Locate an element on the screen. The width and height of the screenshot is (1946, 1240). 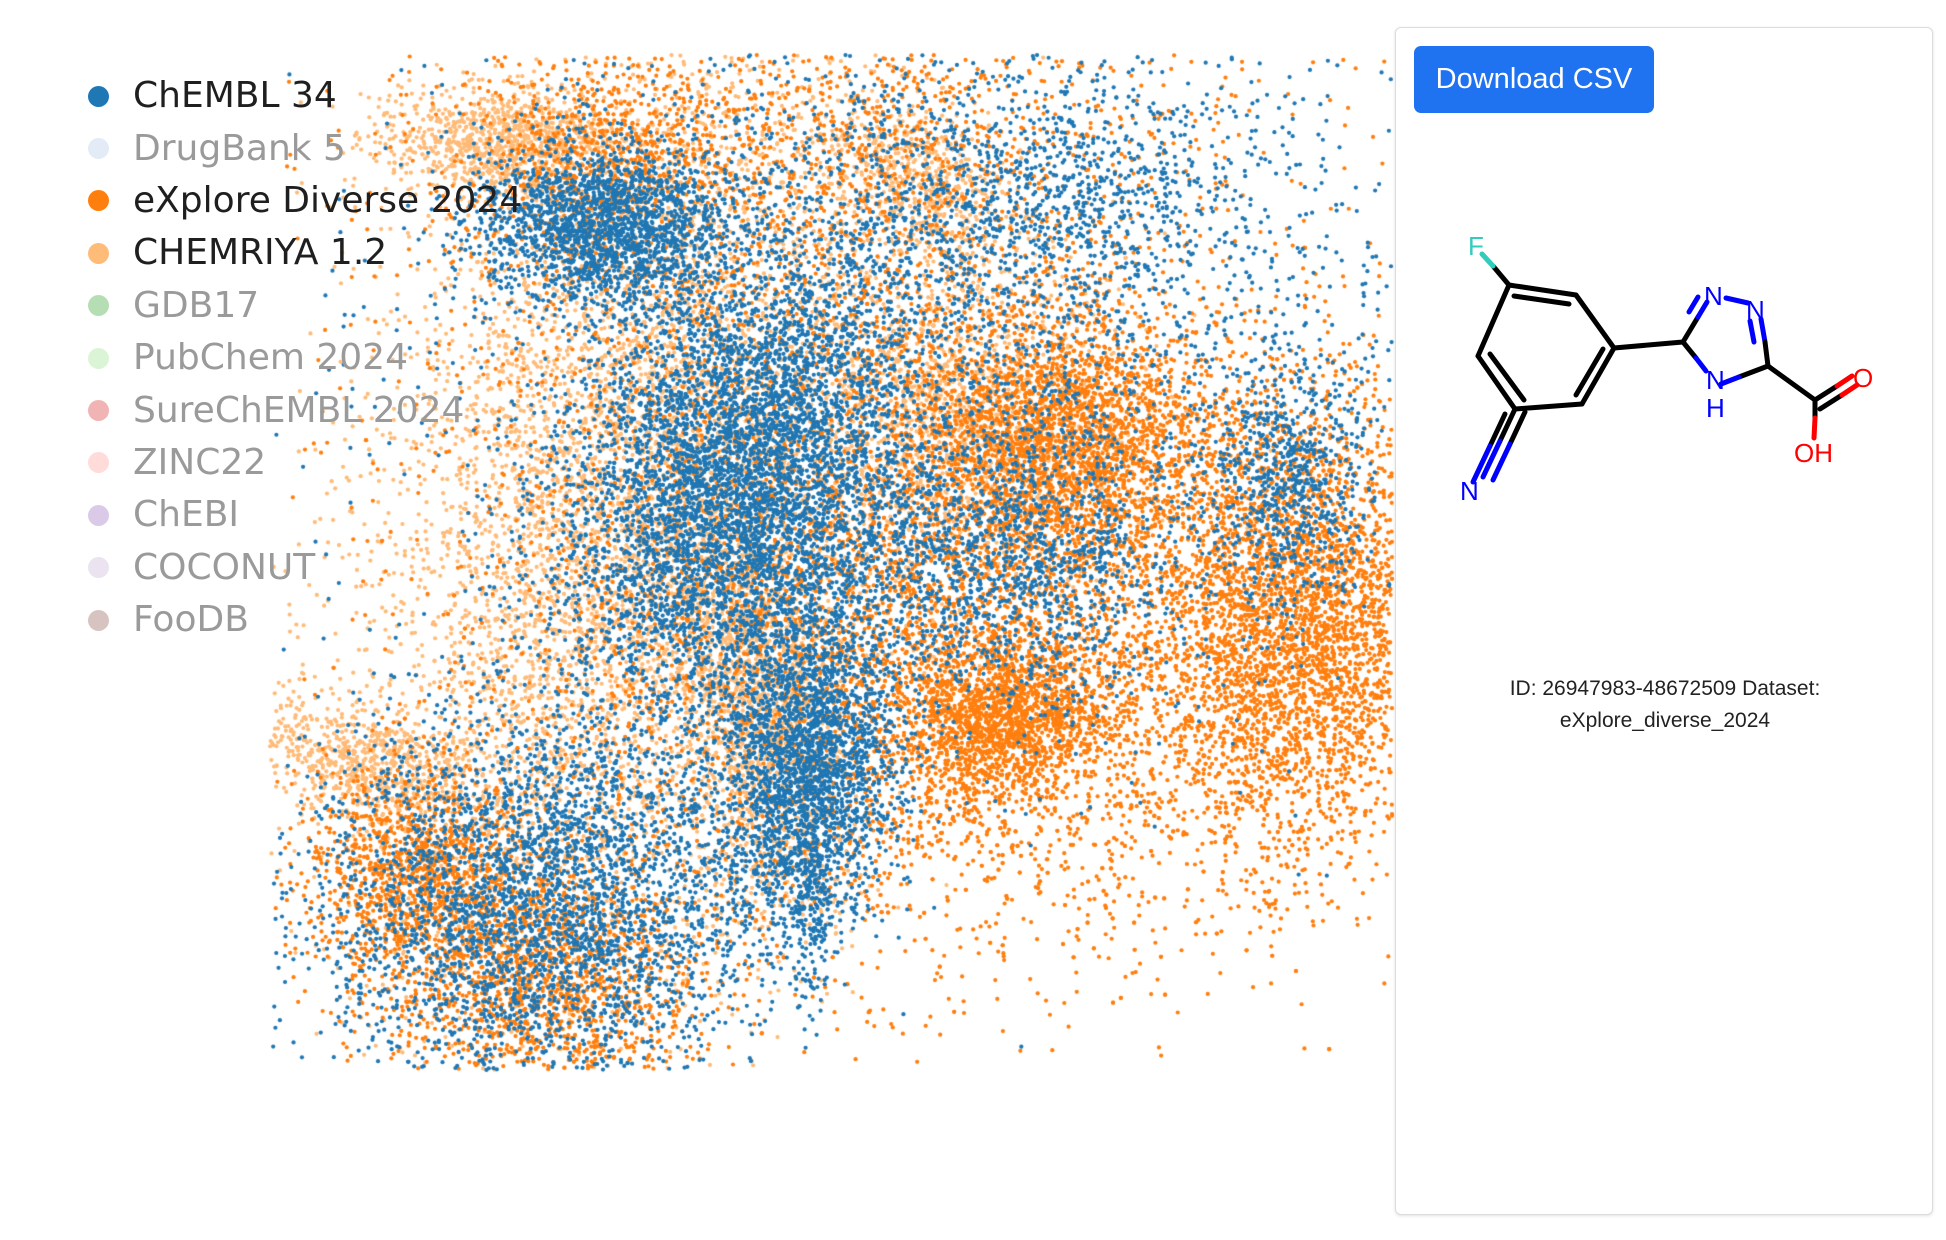
atom-label: F is located at coordinates (1476, 246).